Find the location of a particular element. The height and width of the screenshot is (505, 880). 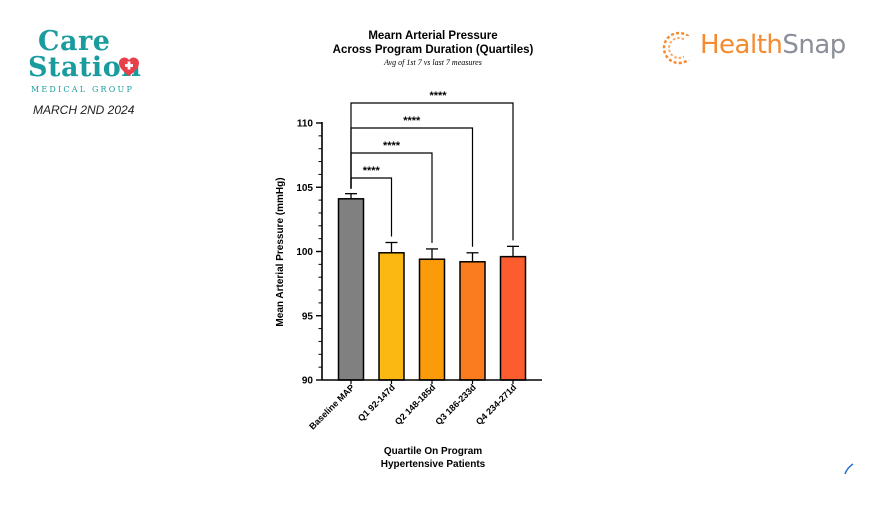

healthsnap-wordmark-snap: Snap is located at coordinates (814, 45).